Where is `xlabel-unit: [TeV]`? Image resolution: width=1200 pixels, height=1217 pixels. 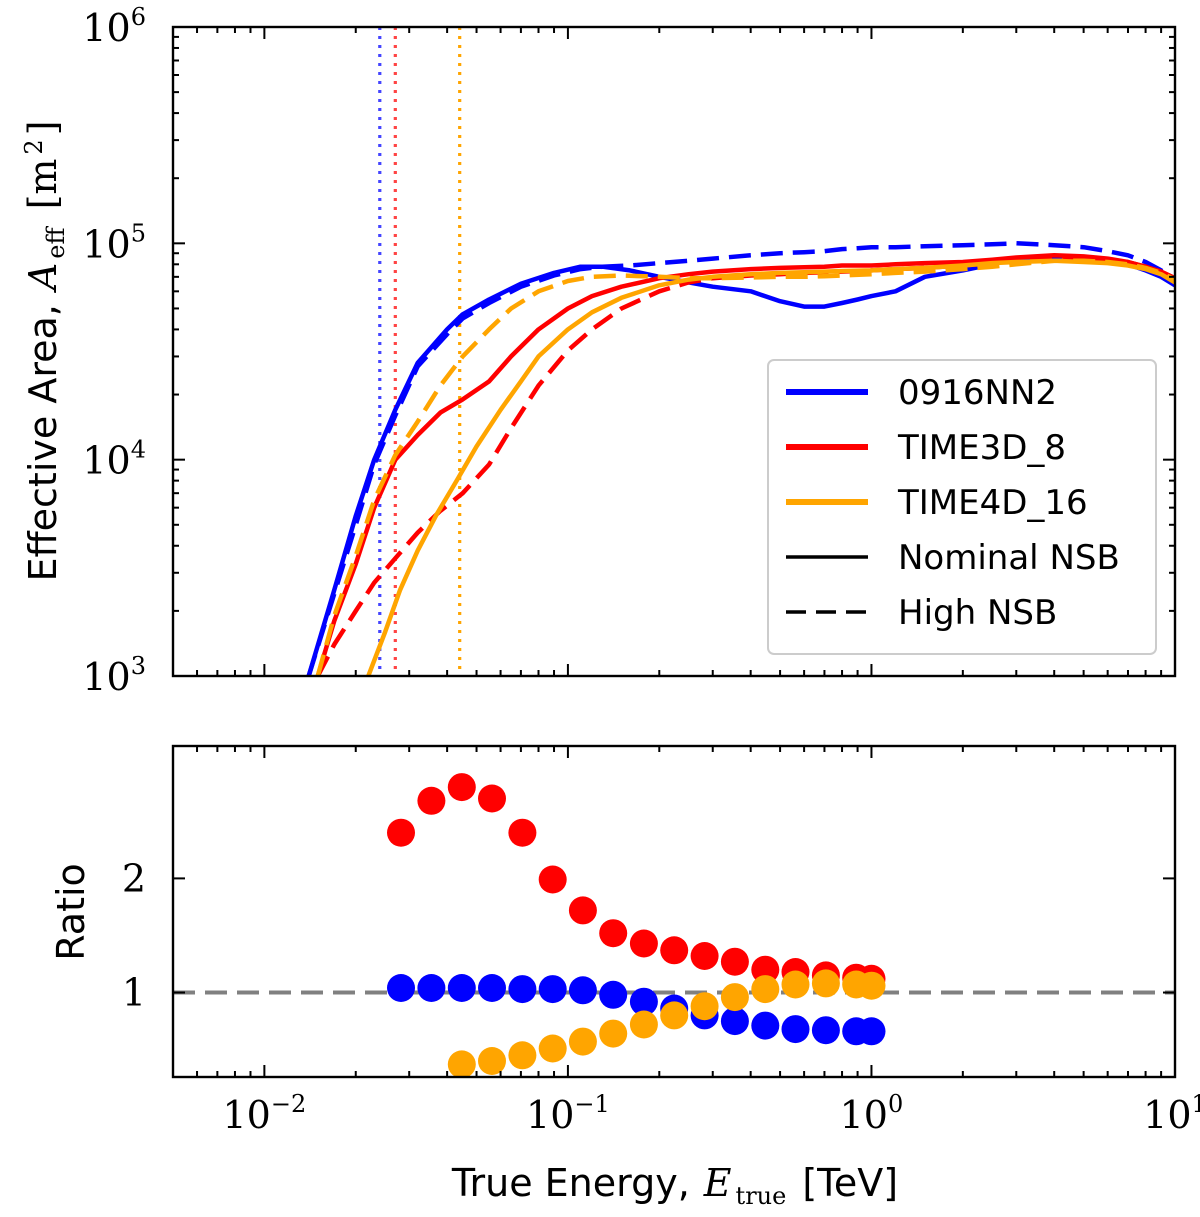 xlabel-unit: [TeV] is located at coordinates (850, 1183).